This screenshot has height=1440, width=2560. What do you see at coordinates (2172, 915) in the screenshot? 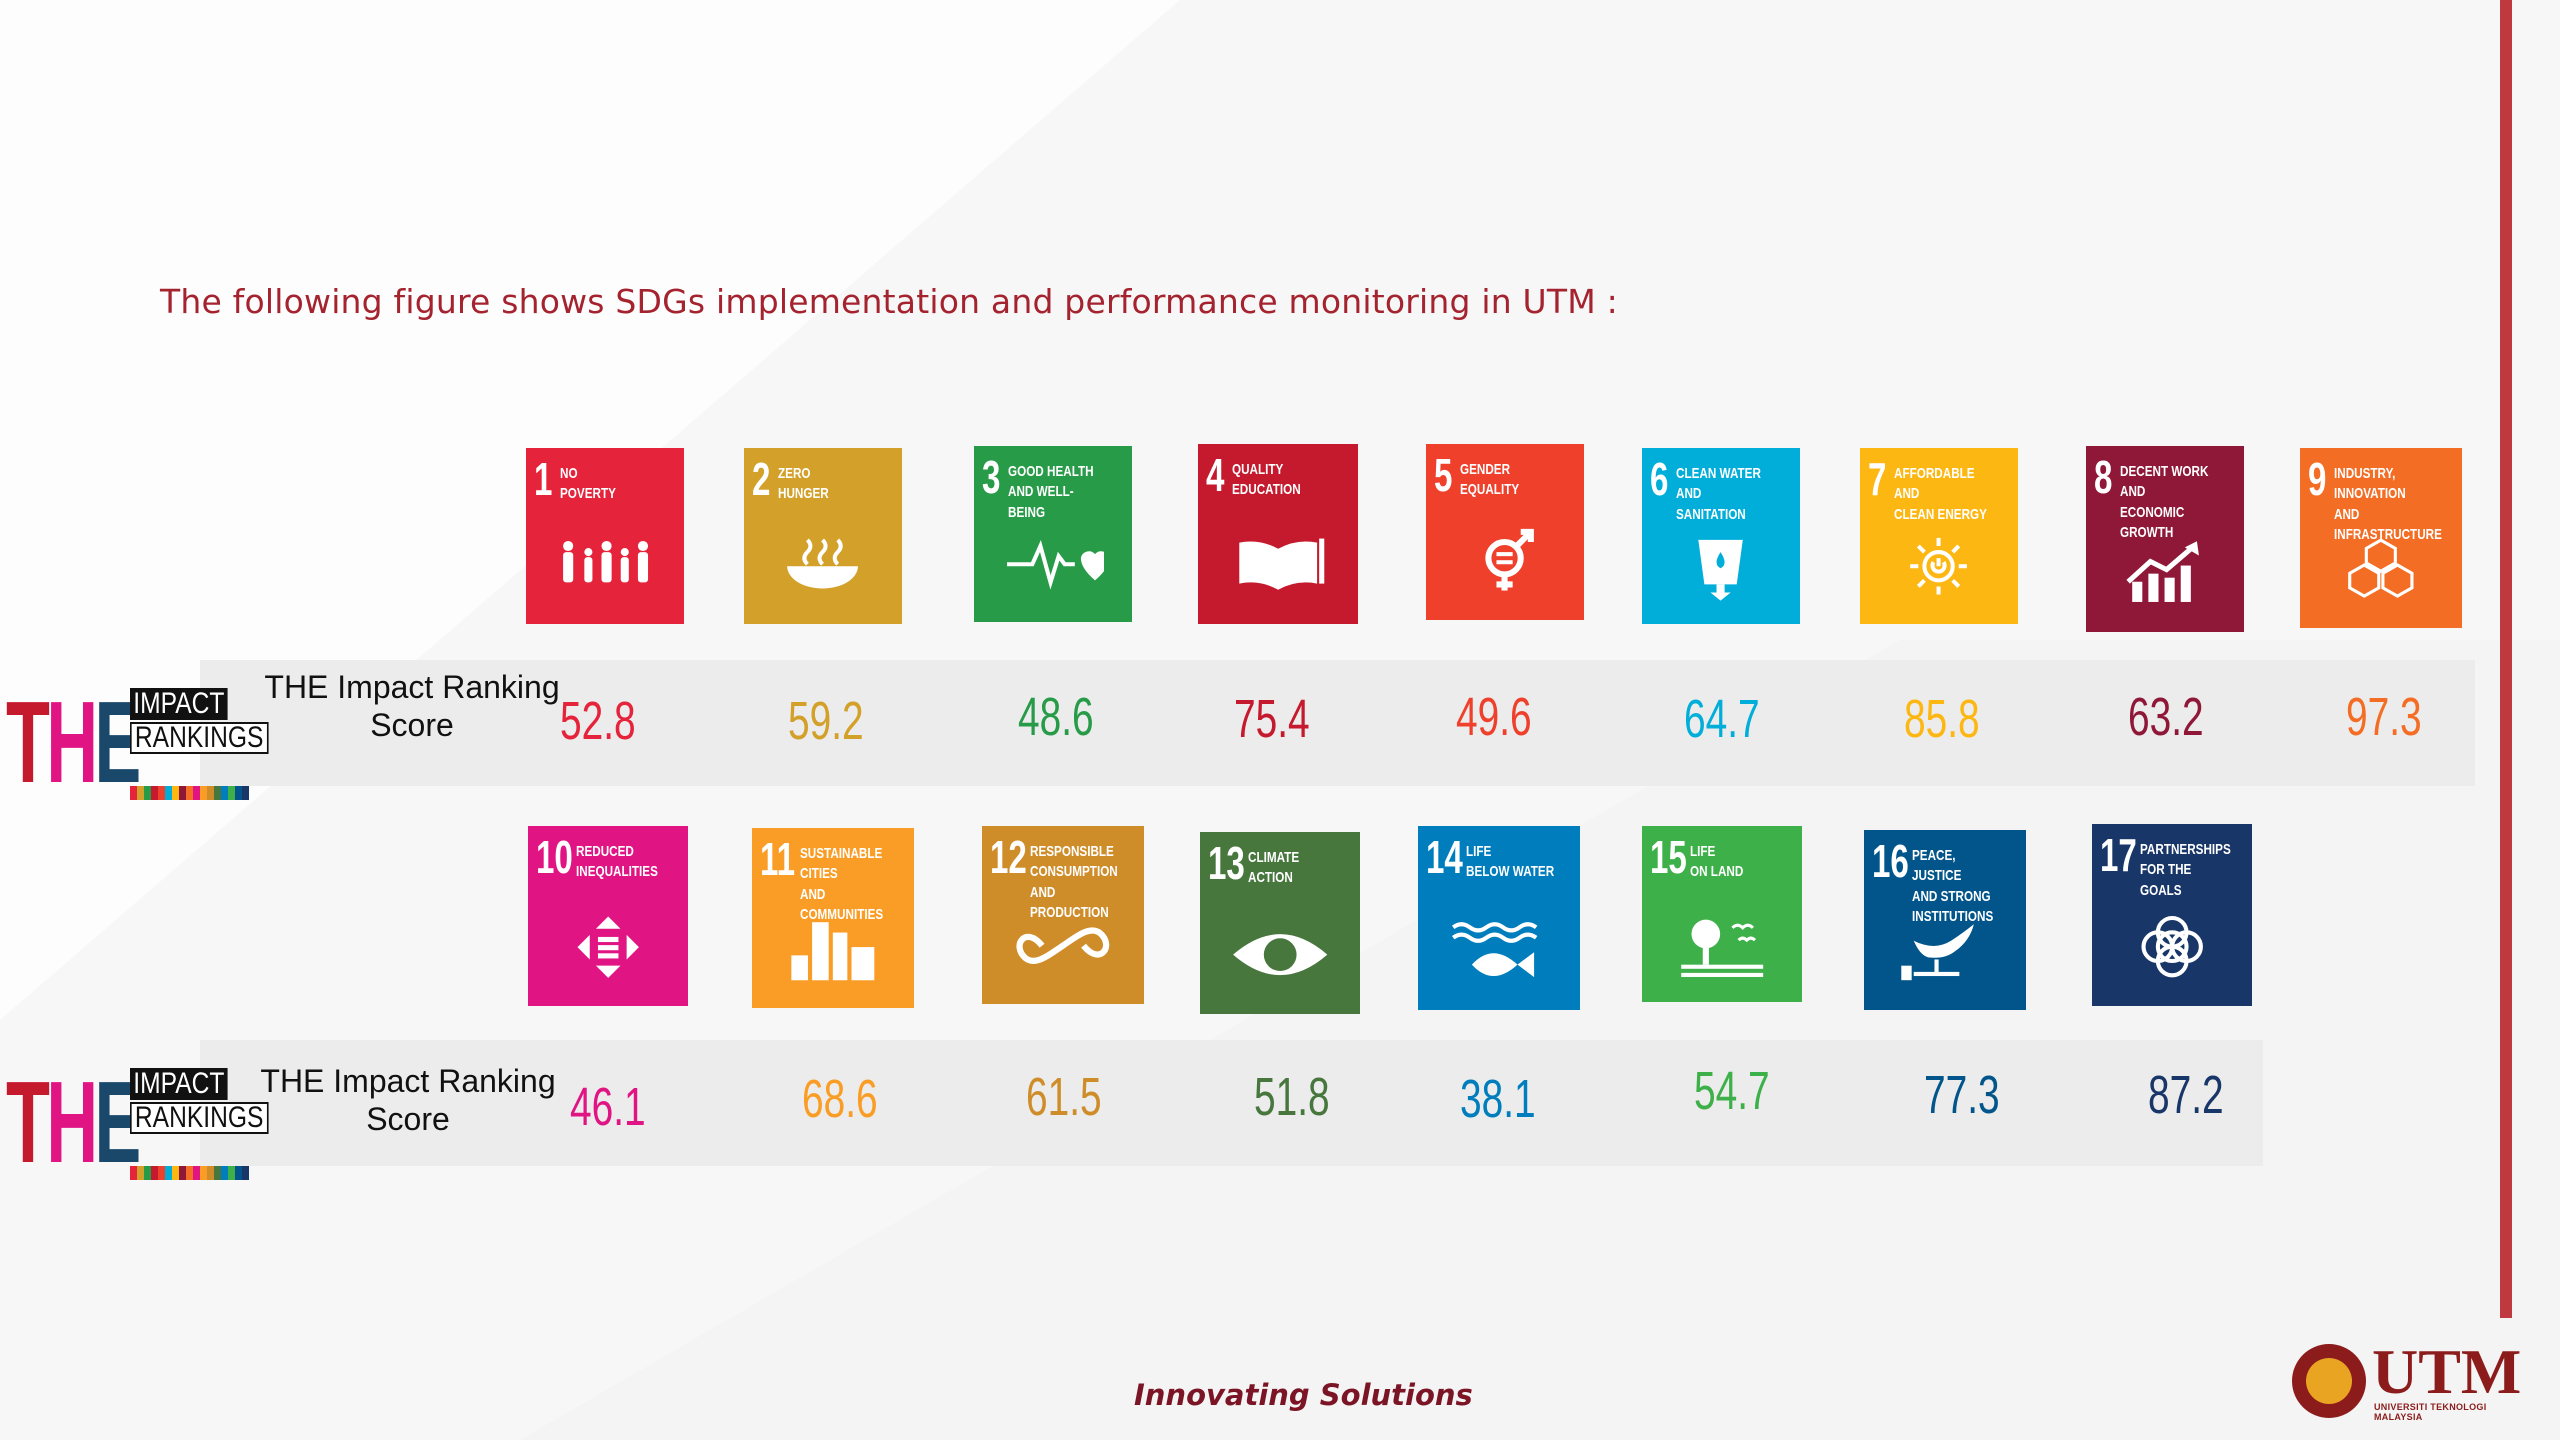
I see `sdg-tile-17: 17 PARTNERSHIPS FOR THE GOALS` at bounding box center [2172, 915].